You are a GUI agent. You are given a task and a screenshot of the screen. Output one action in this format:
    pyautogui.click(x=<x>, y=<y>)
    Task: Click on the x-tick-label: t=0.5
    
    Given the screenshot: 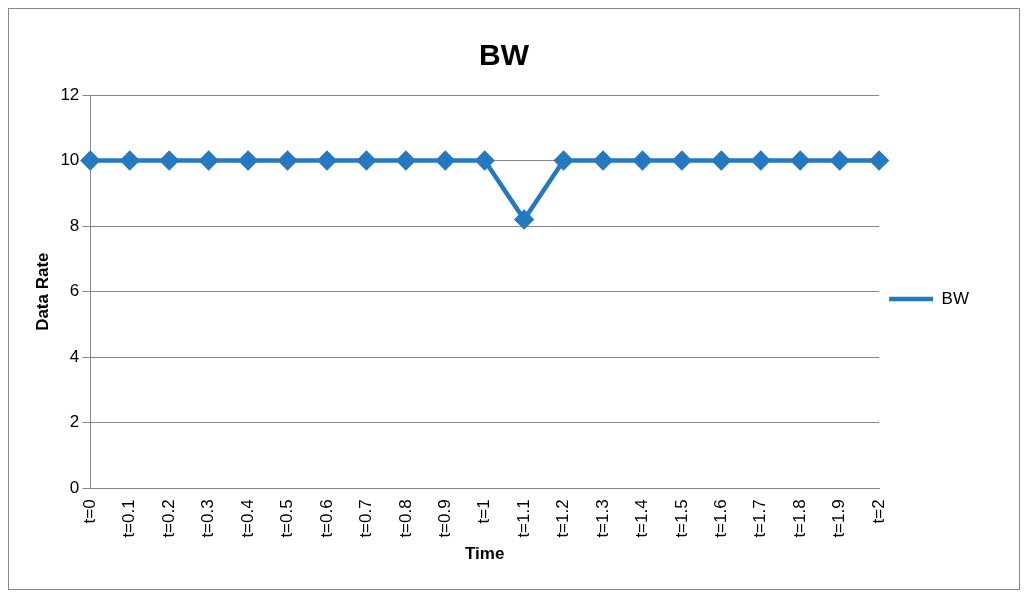 What is the action you would take?
    pyautogui.click(x=287, y=518)
    